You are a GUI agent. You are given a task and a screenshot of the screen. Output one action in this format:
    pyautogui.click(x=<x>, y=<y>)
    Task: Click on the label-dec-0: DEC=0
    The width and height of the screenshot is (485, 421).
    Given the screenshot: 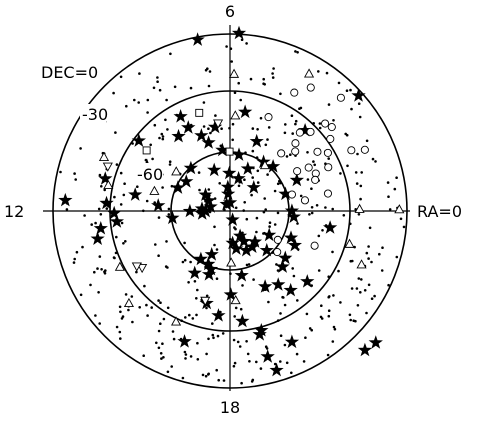 What is the action you would take?
    pyautogui.click(x=69, y=72)
    